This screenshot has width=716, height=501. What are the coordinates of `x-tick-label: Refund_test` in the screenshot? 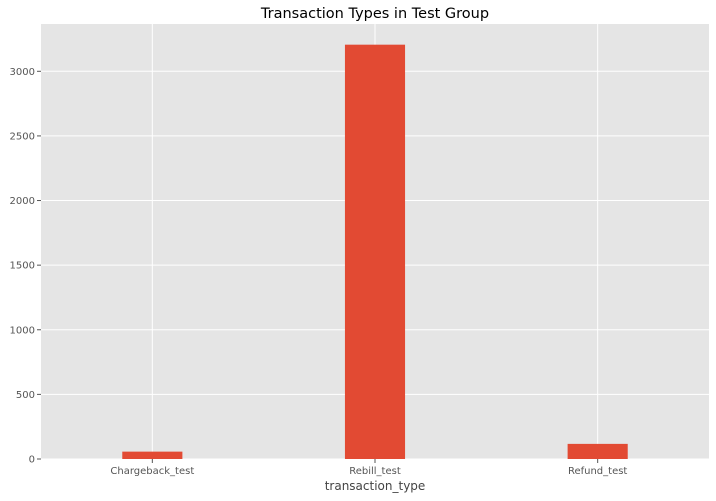 It's located at (597, 471).